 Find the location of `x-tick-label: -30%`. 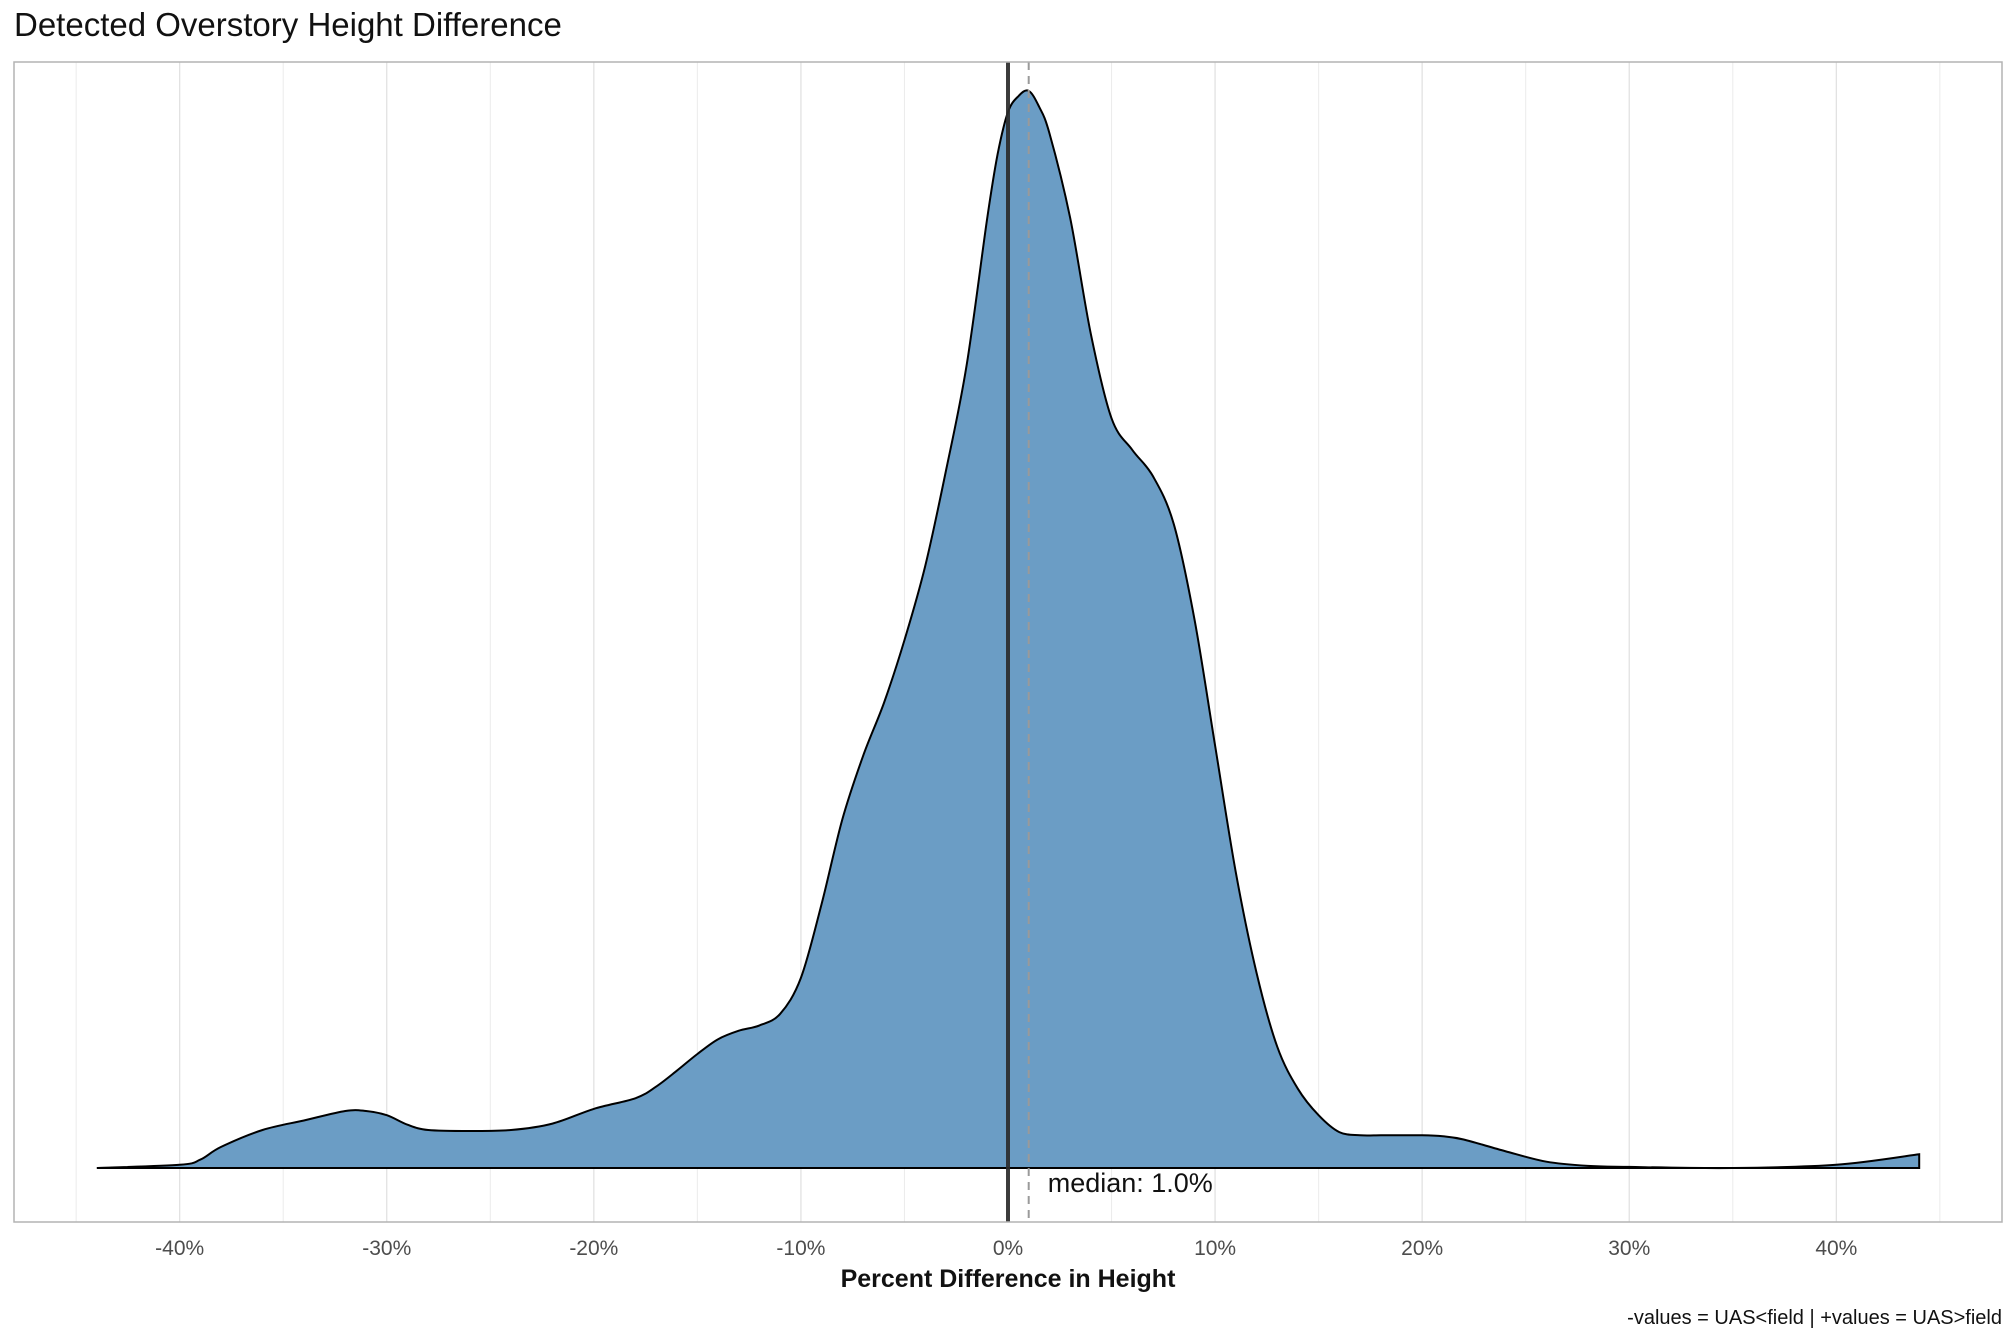

x-tick-label: -30% is located at coordinates (386, 1248).